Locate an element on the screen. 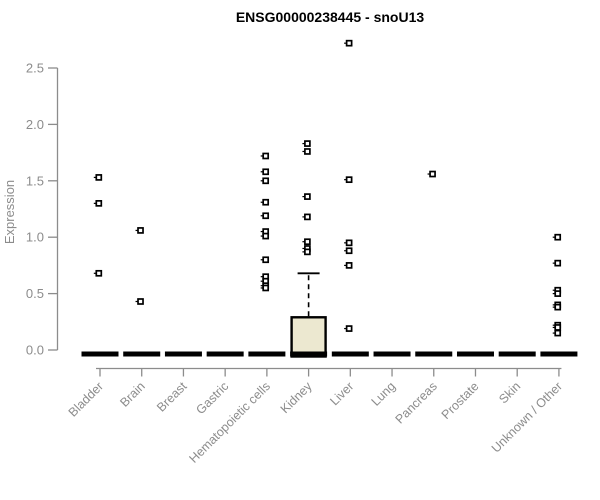 The width and height of the screenshot is (600, 500). zero-bar-kidney is located at coordinates (309, 354).